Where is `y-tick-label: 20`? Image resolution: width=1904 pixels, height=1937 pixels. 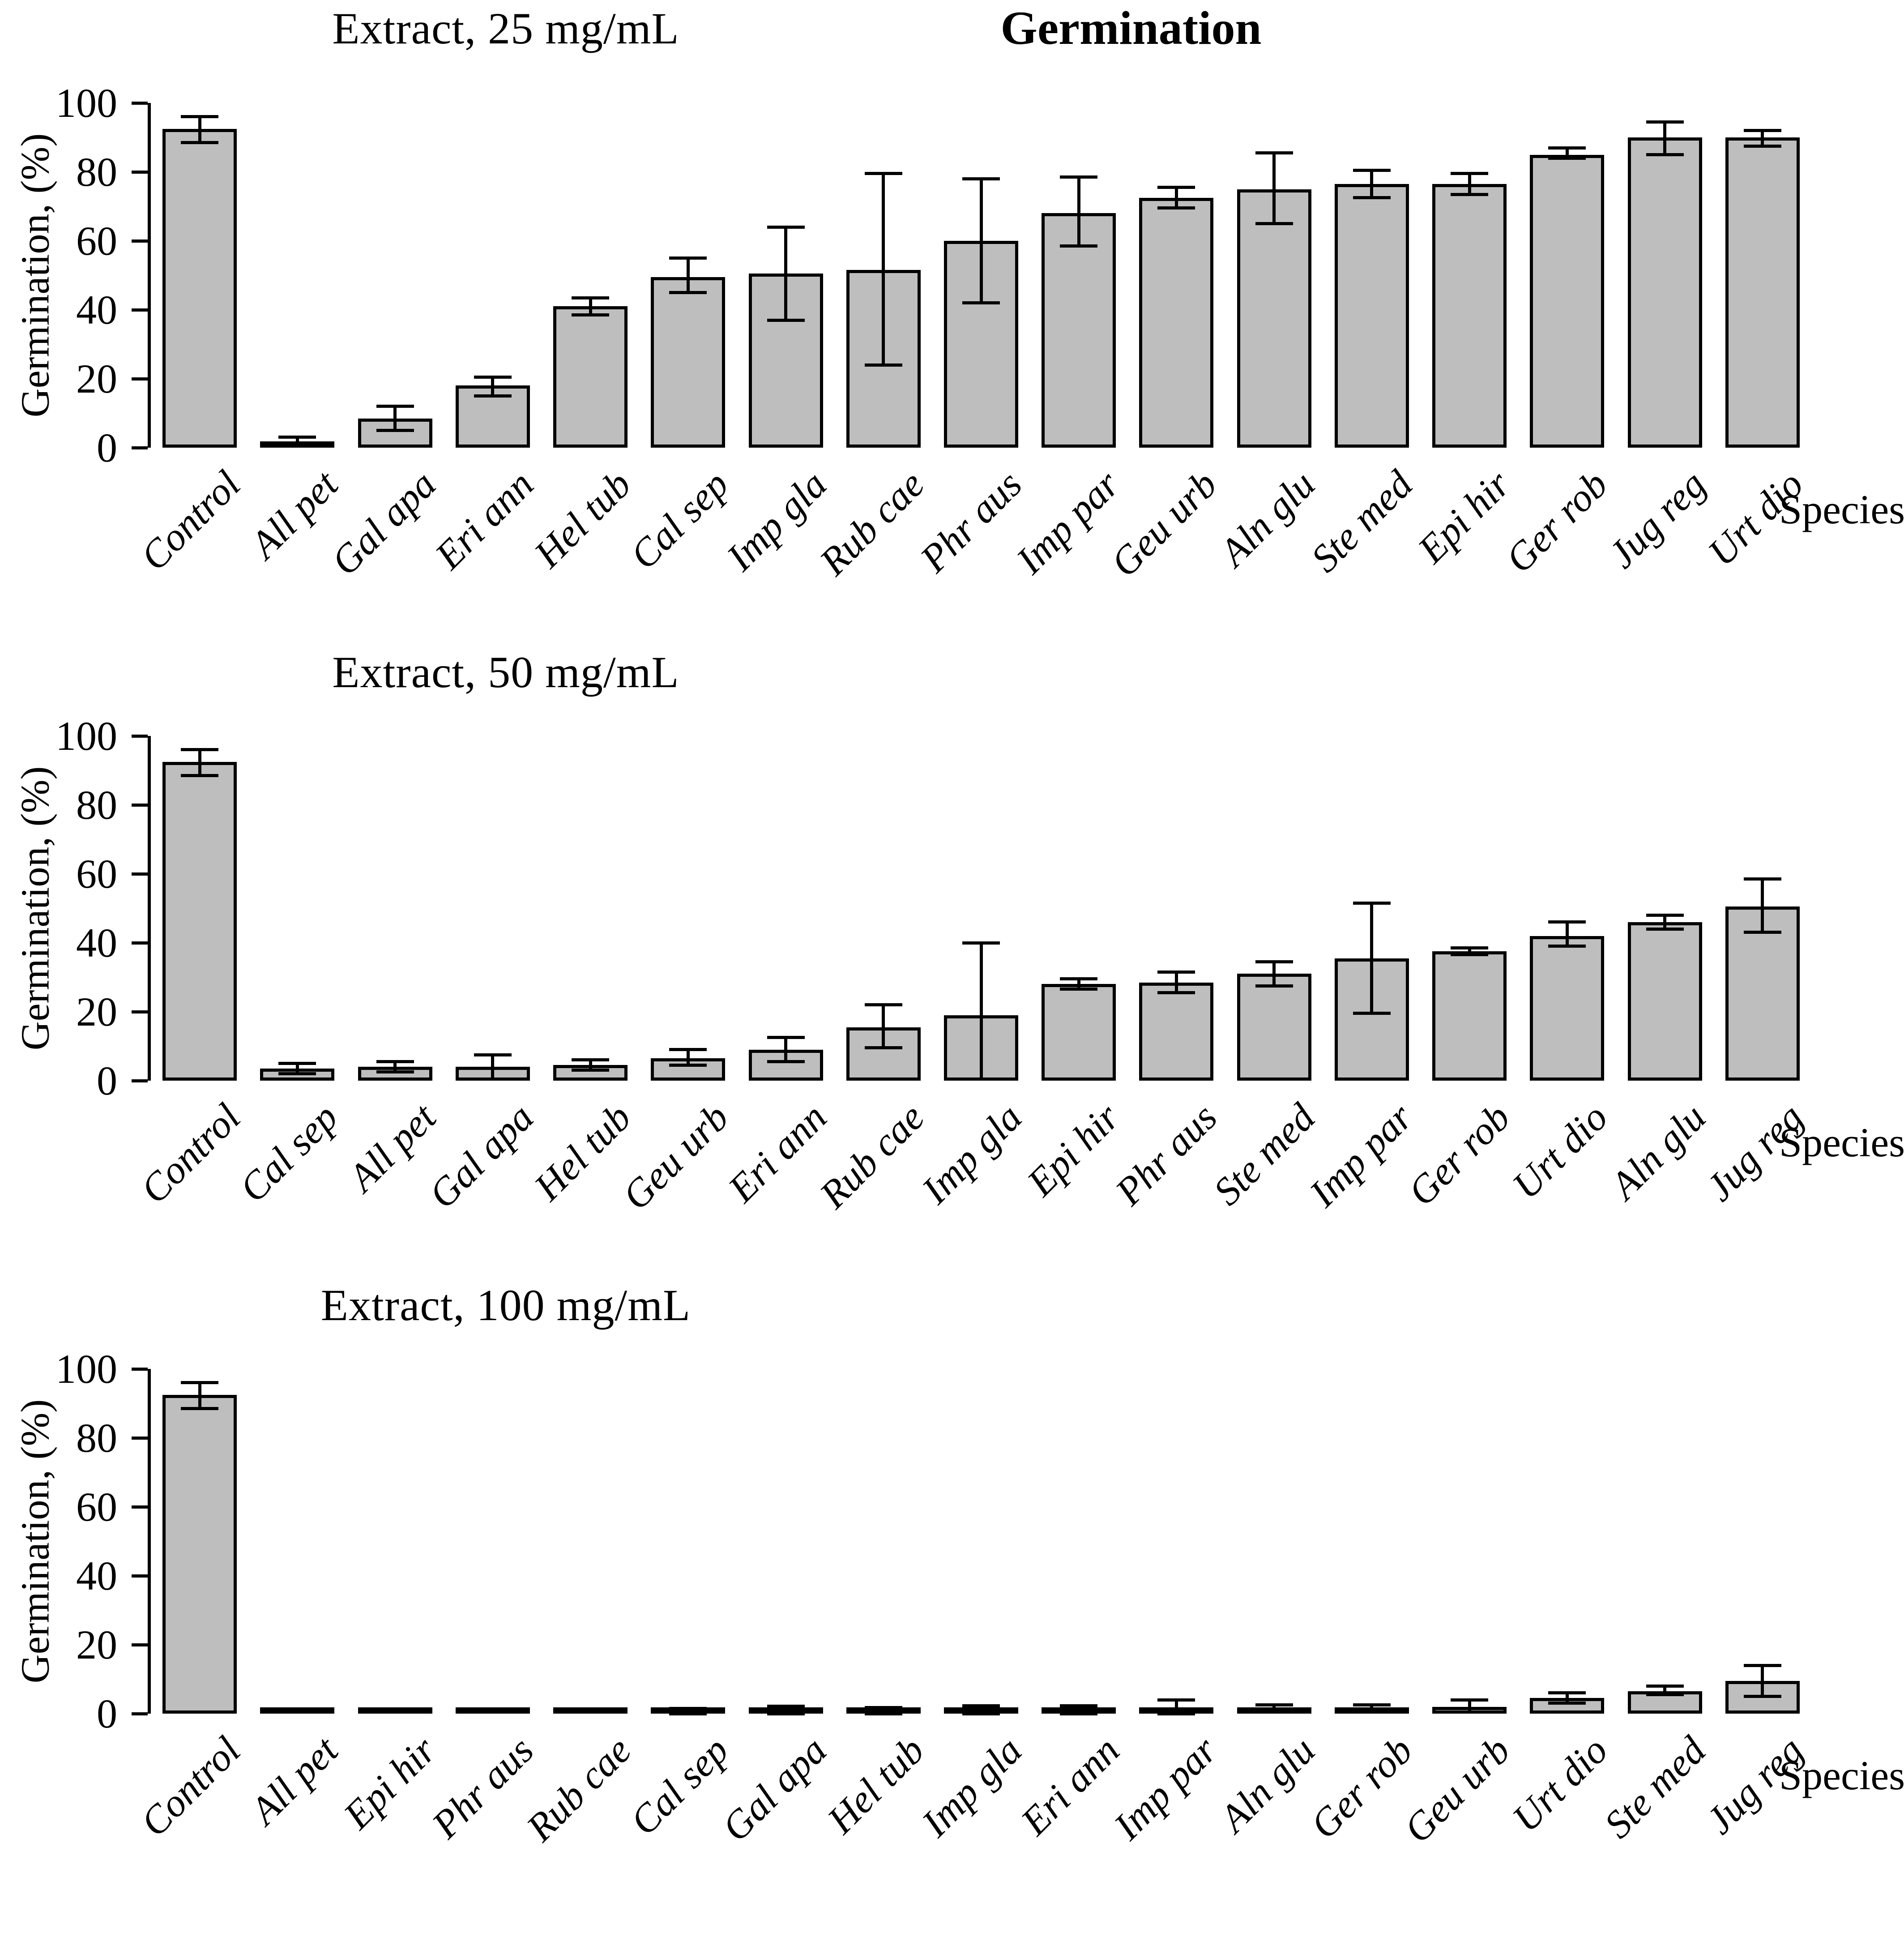
y-tick-label: 20 is located at coordinates (97, 379).